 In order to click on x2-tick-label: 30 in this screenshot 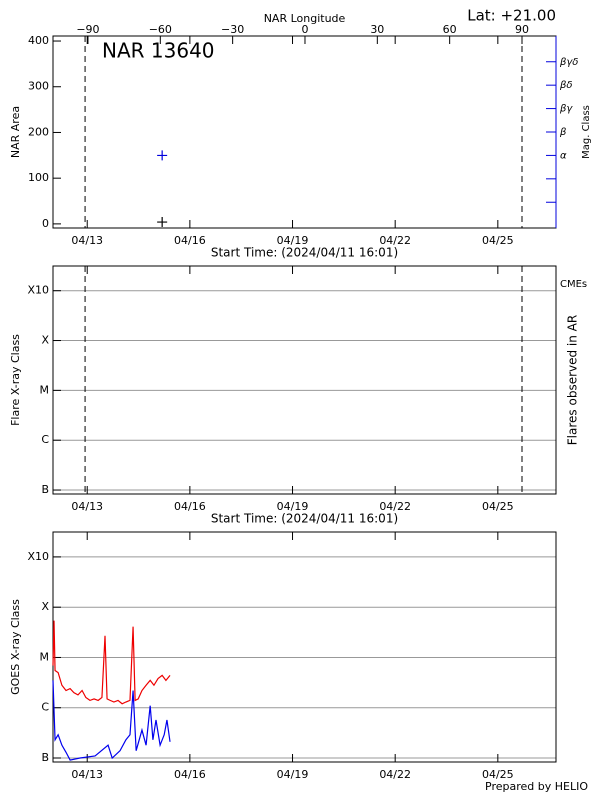, I will do `click(377, 29)`.